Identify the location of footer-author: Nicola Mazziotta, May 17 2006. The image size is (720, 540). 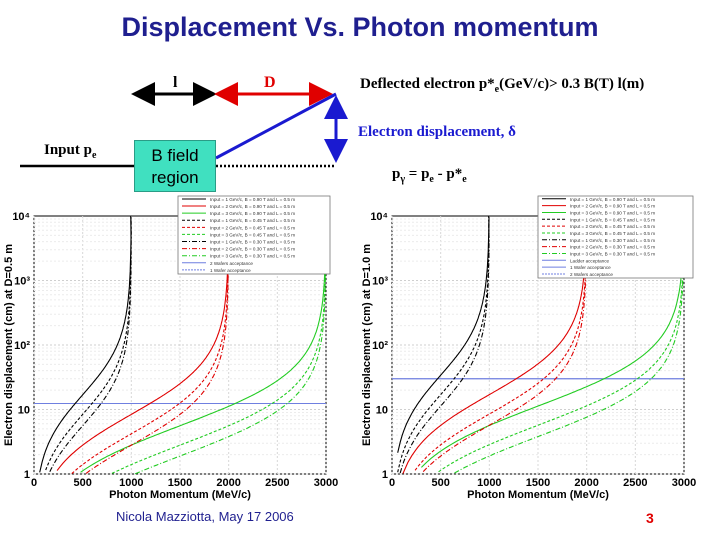
(205, 516).